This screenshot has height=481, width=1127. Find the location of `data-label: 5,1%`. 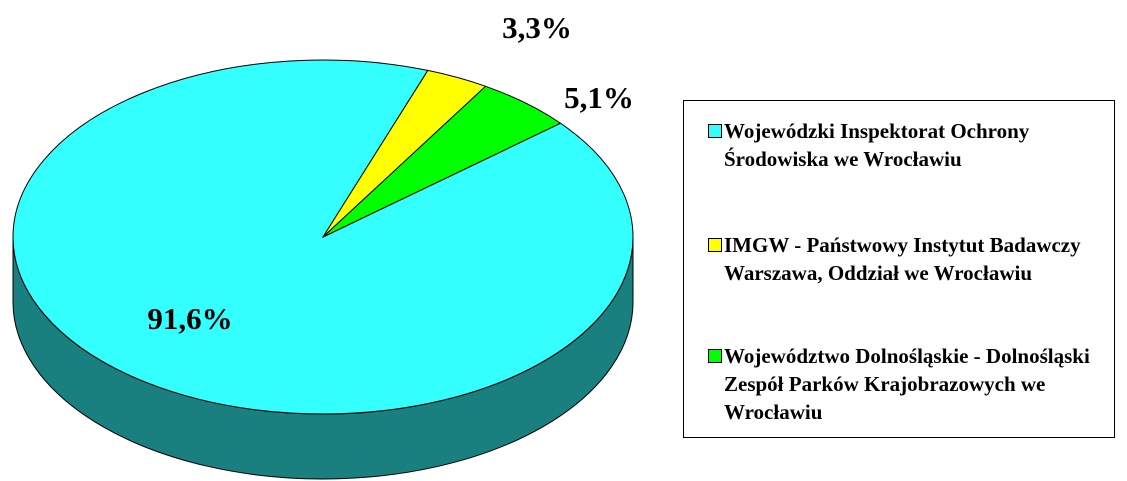

data-label: 5,1% is located at coordinates (599, 97).